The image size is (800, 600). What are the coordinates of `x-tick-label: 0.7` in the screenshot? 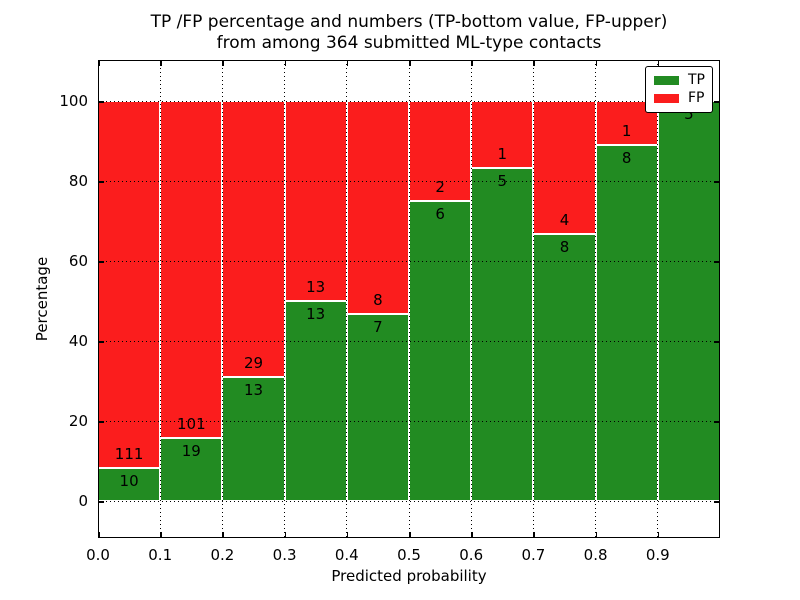 It's located at (533, 555).